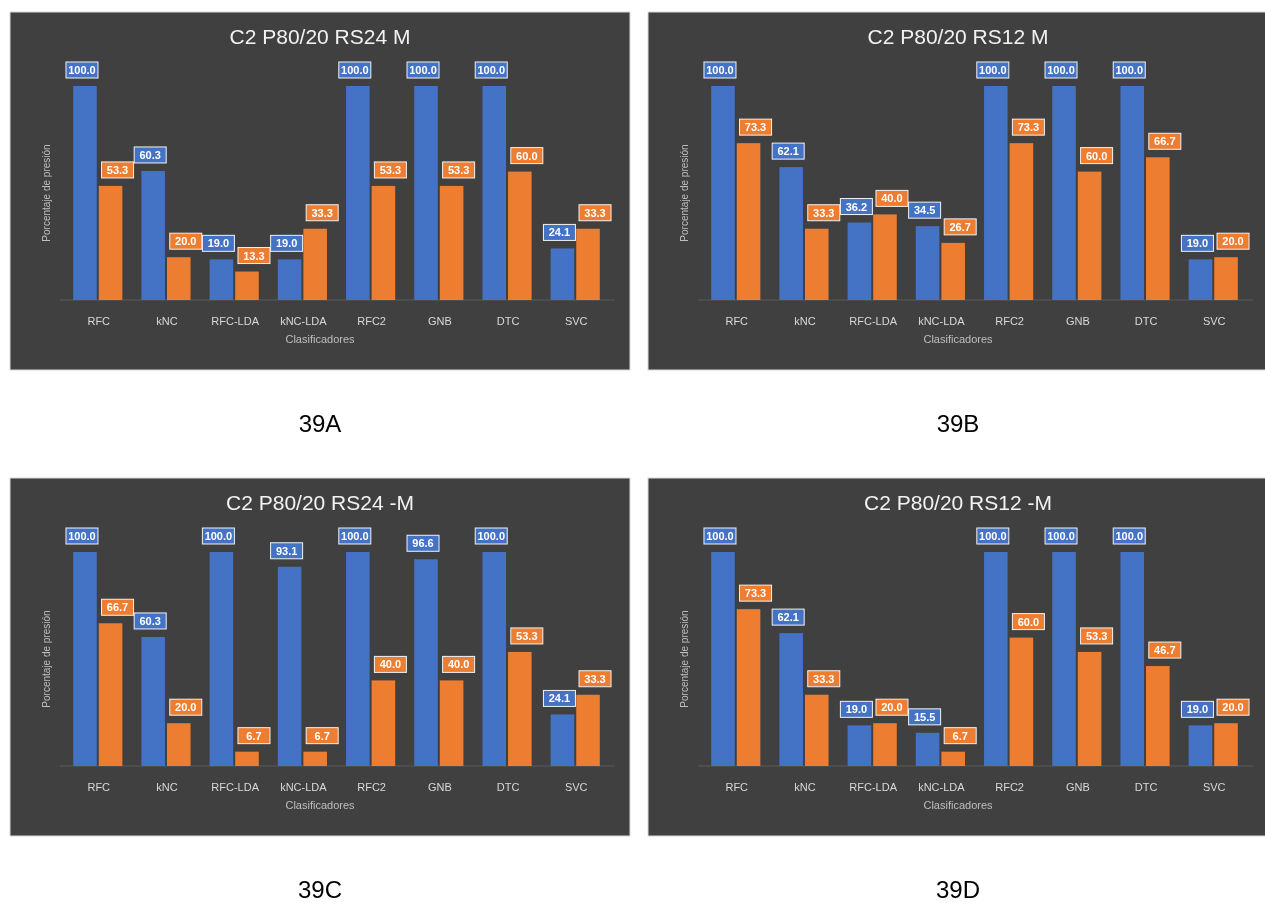 The image size is (1265, 905). Describe the element at coordinates (117, 607) in the screenshot. I see `data-label: 66.7` at that location.